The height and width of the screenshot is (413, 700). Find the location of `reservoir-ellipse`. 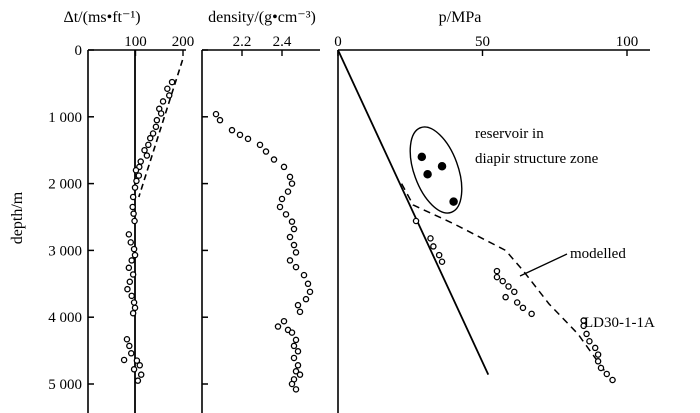

reservoir-ellipse is located at coordinates (436, 170).